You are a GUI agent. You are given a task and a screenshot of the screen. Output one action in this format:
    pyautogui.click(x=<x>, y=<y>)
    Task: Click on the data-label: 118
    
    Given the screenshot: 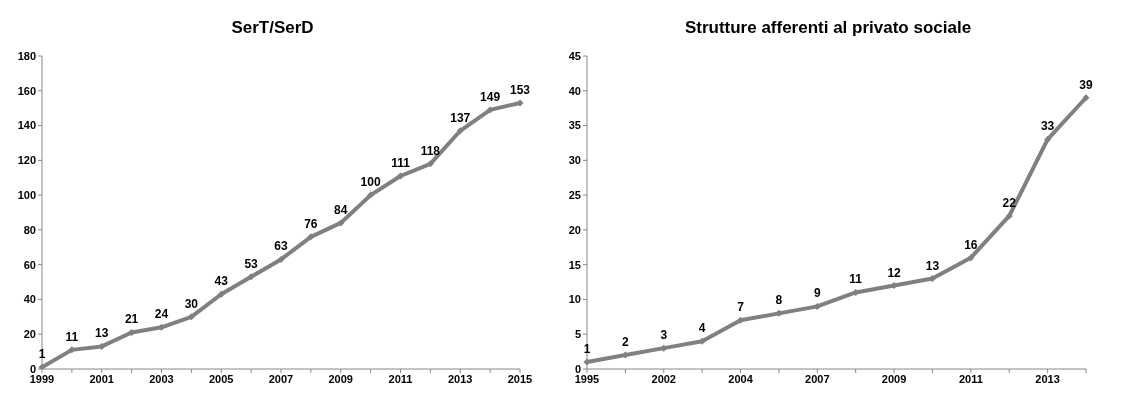 What is the action you would take?
    pyautogui.click(x=430, y=150)
    